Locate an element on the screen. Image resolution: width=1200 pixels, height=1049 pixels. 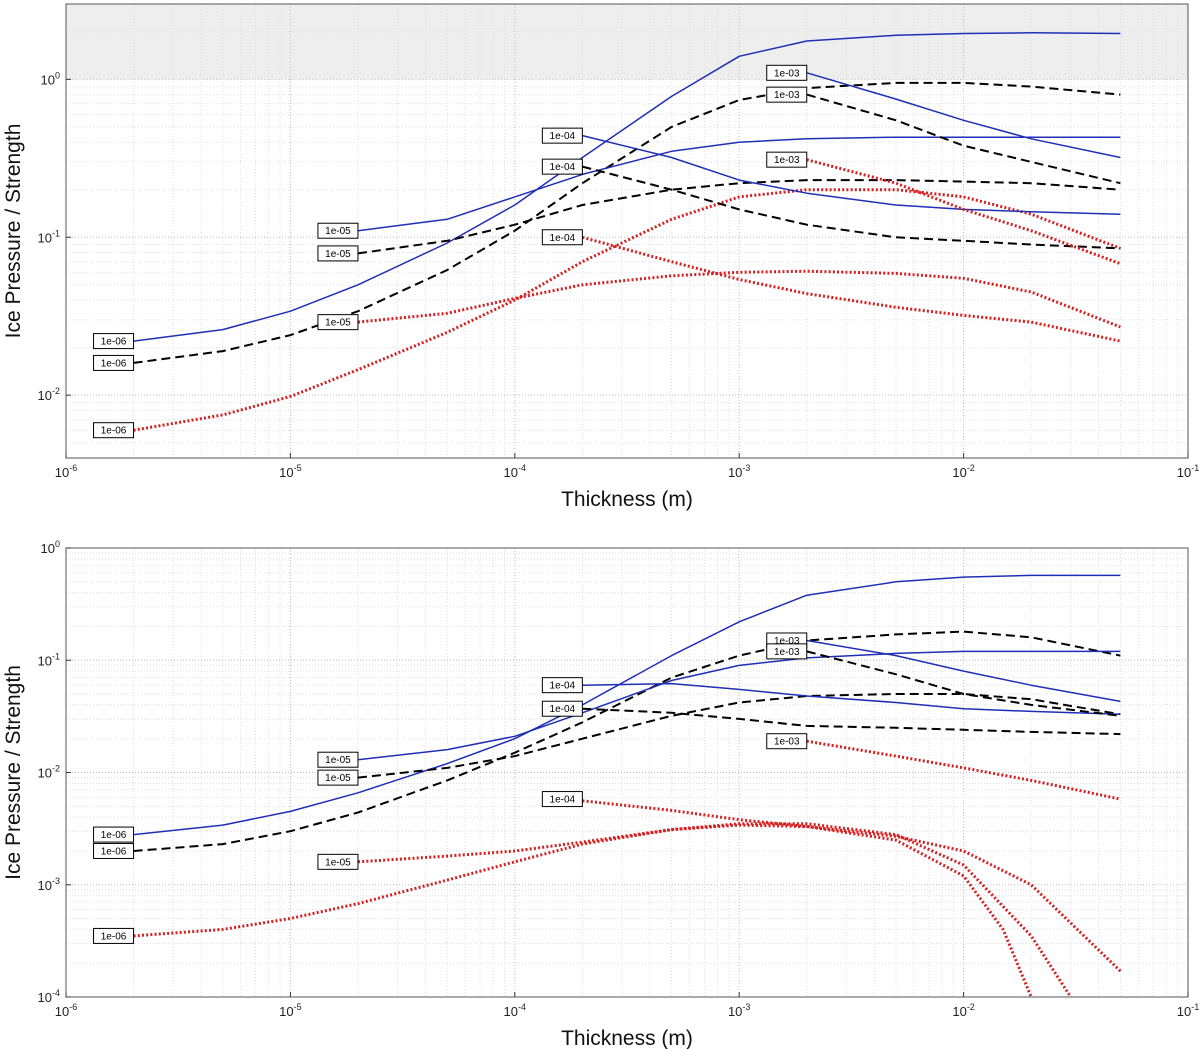
x-tick-label: 10⁻⁶ is located at coordinates (66, 1010).